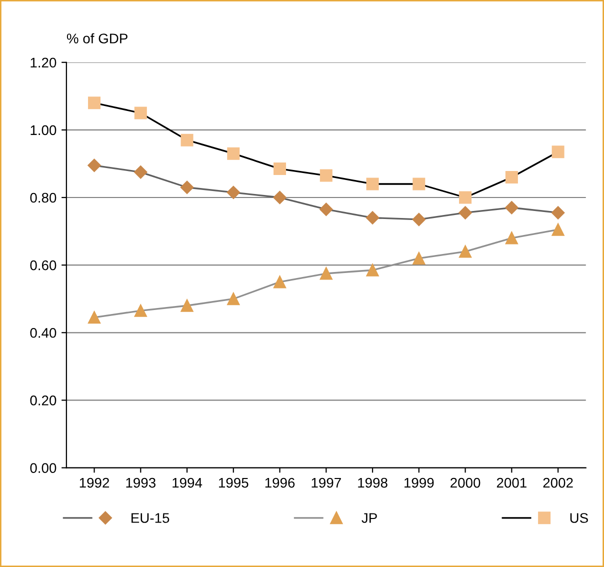 The width and height of the screenshot is (604, 567). Describe the element at coordinates (43, 130) in the screenshot. I see `y-tick-label: 1.00` at that location.